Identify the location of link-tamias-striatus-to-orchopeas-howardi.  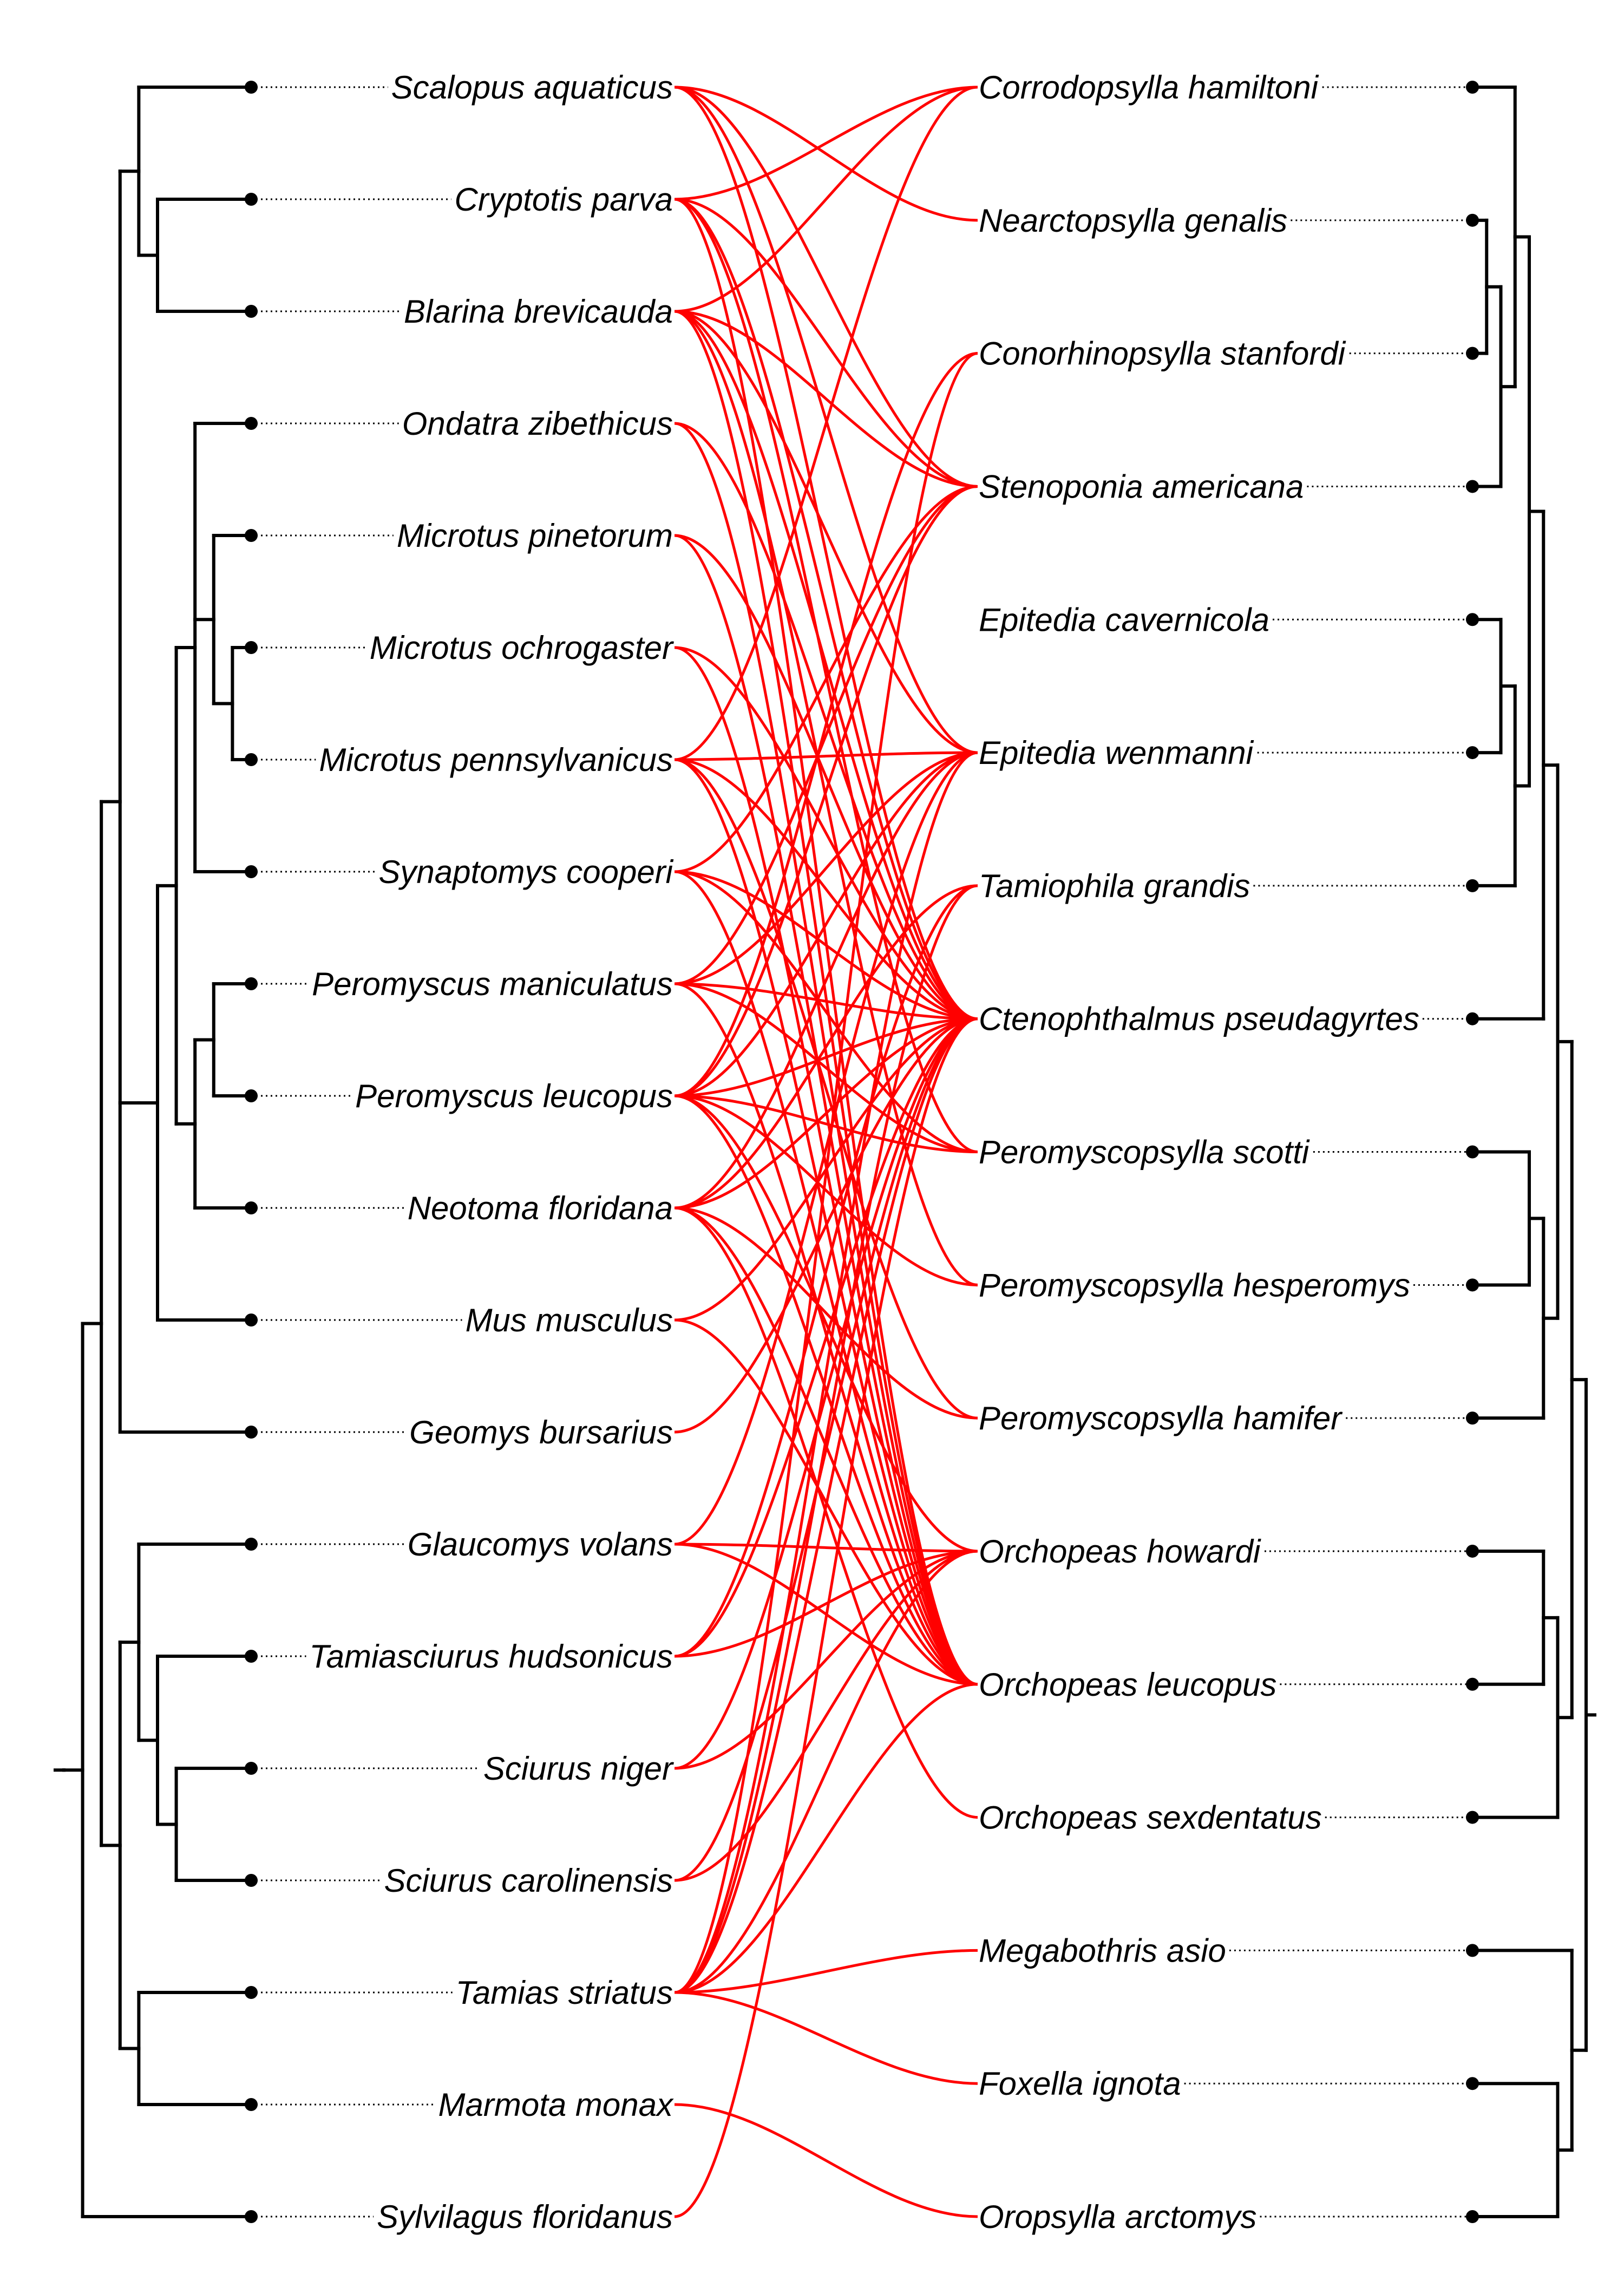
(826, 1772).